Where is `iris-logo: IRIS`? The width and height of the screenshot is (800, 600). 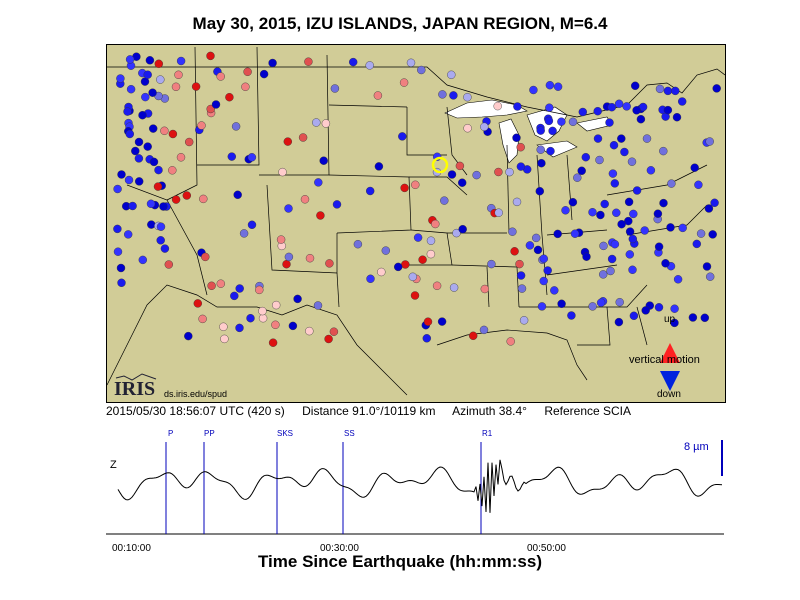
iris-logo: IRIS is located at coordinates (135, 386).